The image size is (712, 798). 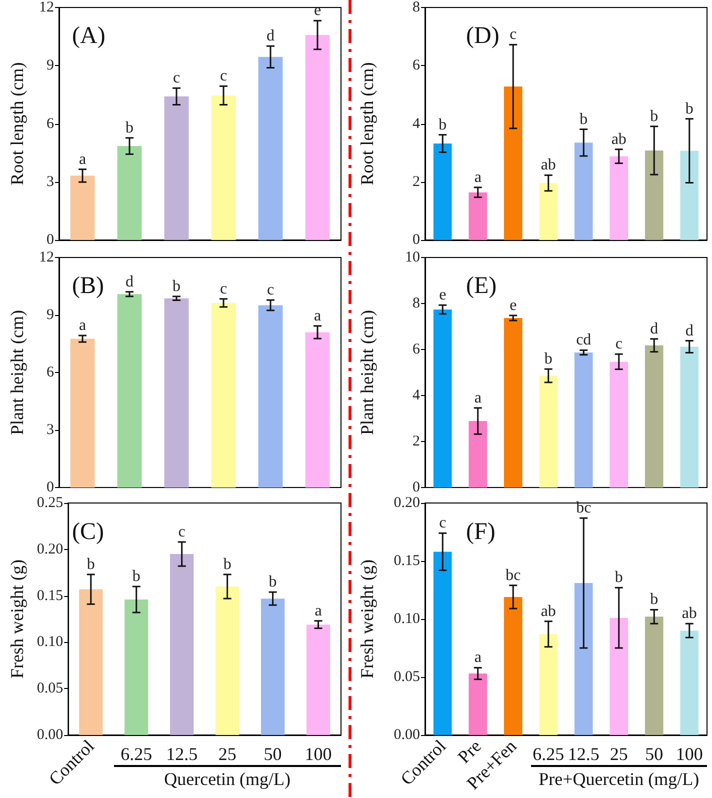 What do you see at coordinates (584, 754) in the screenshot?
I see `x-tick-label: 12.5` at bounding box center [584, 754].